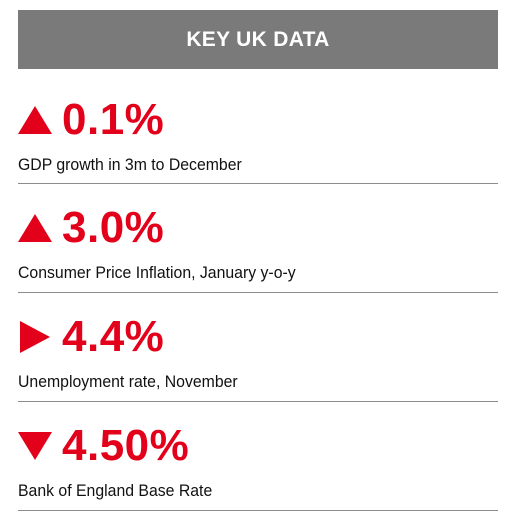  I want to click on panel-header: KEY UK DATA, so click(258, 39).